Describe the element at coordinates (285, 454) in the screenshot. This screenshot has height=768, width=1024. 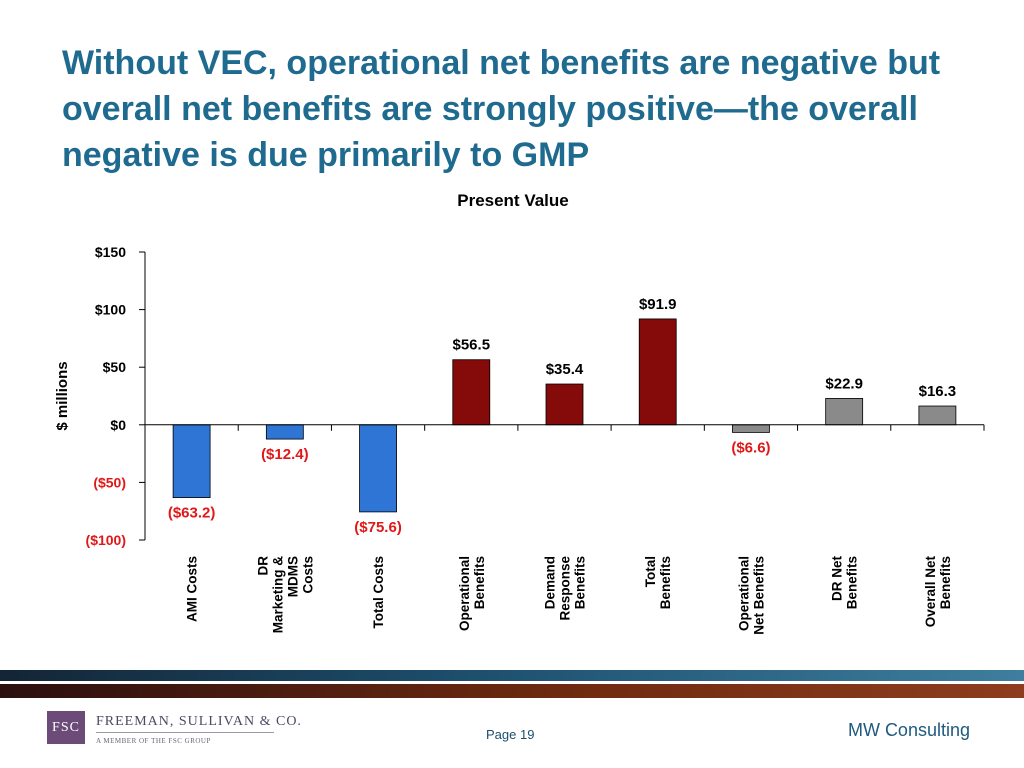
I see `data-label: ($12.4)` at that location.